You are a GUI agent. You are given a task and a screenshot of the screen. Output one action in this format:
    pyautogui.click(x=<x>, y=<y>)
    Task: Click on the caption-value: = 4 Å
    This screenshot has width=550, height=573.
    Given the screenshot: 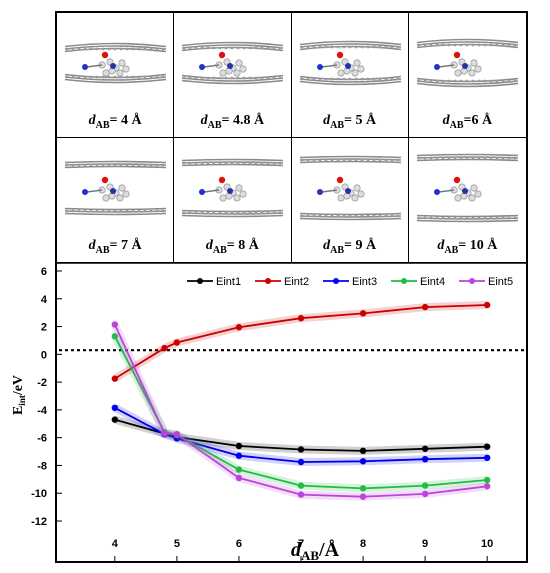 What is the action you would take?
    pyautogui.click(x=125, y=121)
    